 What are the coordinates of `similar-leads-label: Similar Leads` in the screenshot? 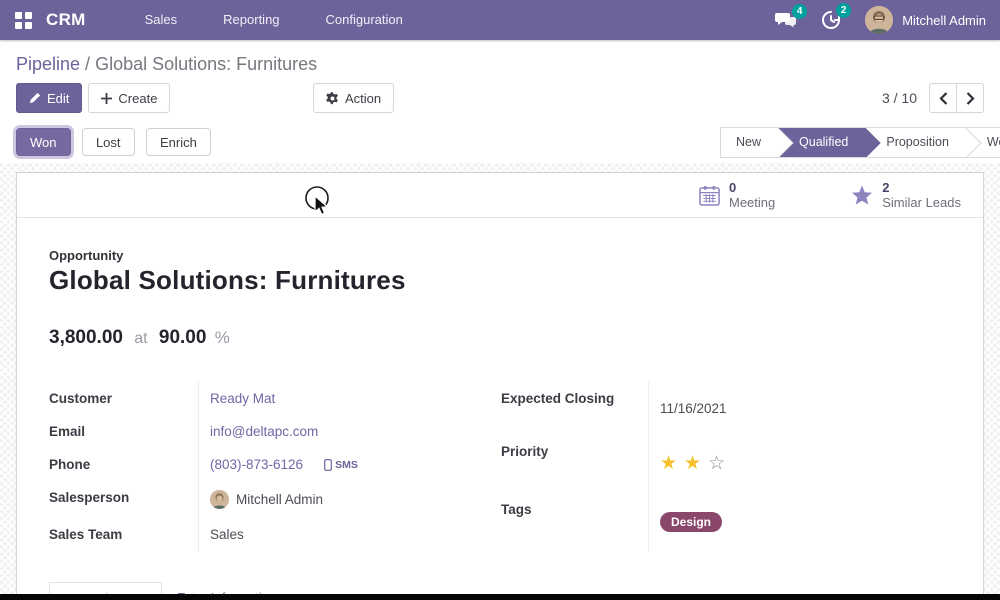 It's located at (921, 202).